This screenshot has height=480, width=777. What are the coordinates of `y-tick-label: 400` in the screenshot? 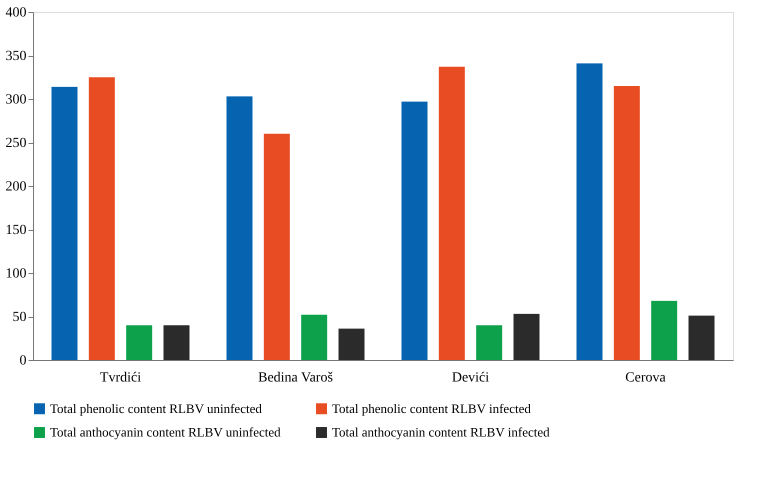 It's located at (16, 13).